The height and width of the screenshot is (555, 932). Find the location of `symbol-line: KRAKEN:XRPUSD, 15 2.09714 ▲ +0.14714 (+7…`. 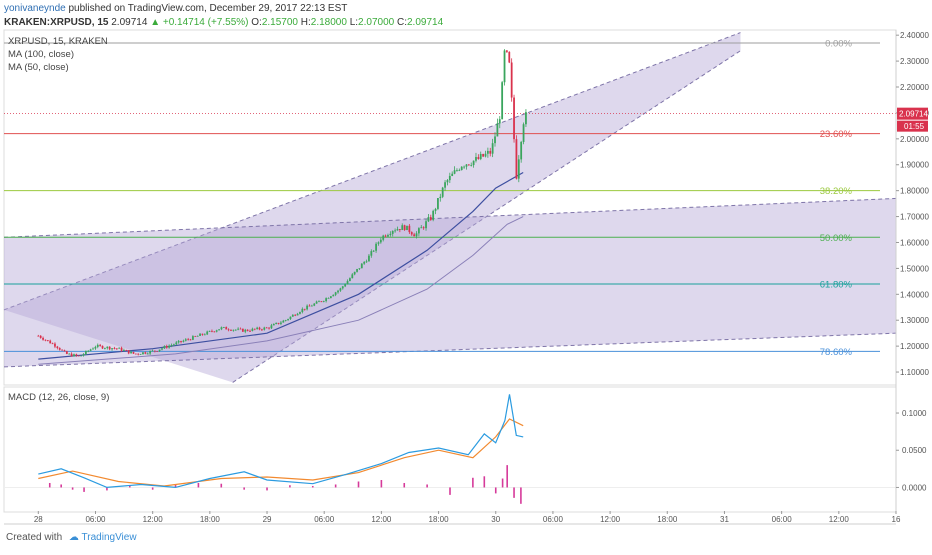

symbol-line: KRAKEN:XRPUSD, 15 2.09714 ▲ +0.14714 (+7… is located at coordinates (223, 22).